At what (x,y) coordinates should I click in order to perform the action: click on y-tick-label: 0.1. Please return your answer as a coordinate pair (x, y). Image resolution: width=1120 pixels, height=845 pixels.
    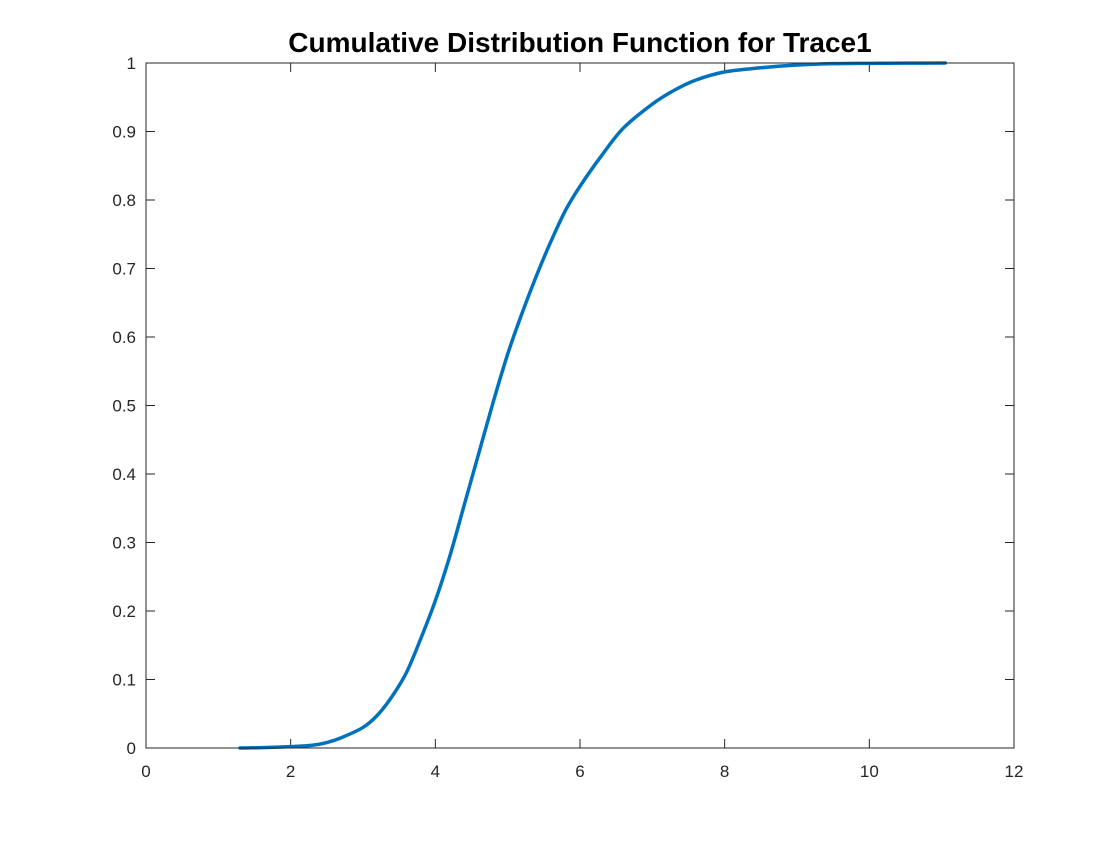
    Looking at the image, I should click on (124, 680).